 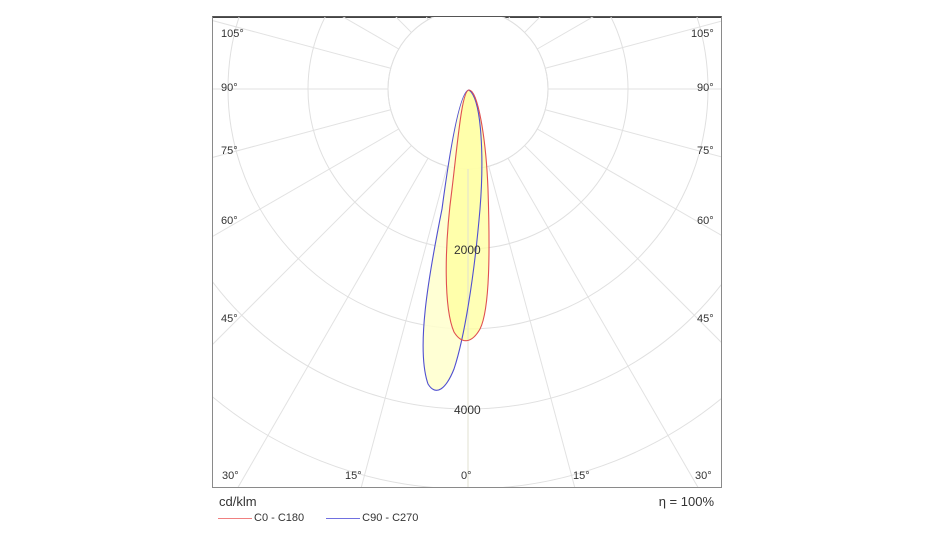 I want to click on series-curves, so click(x=456, y=288).